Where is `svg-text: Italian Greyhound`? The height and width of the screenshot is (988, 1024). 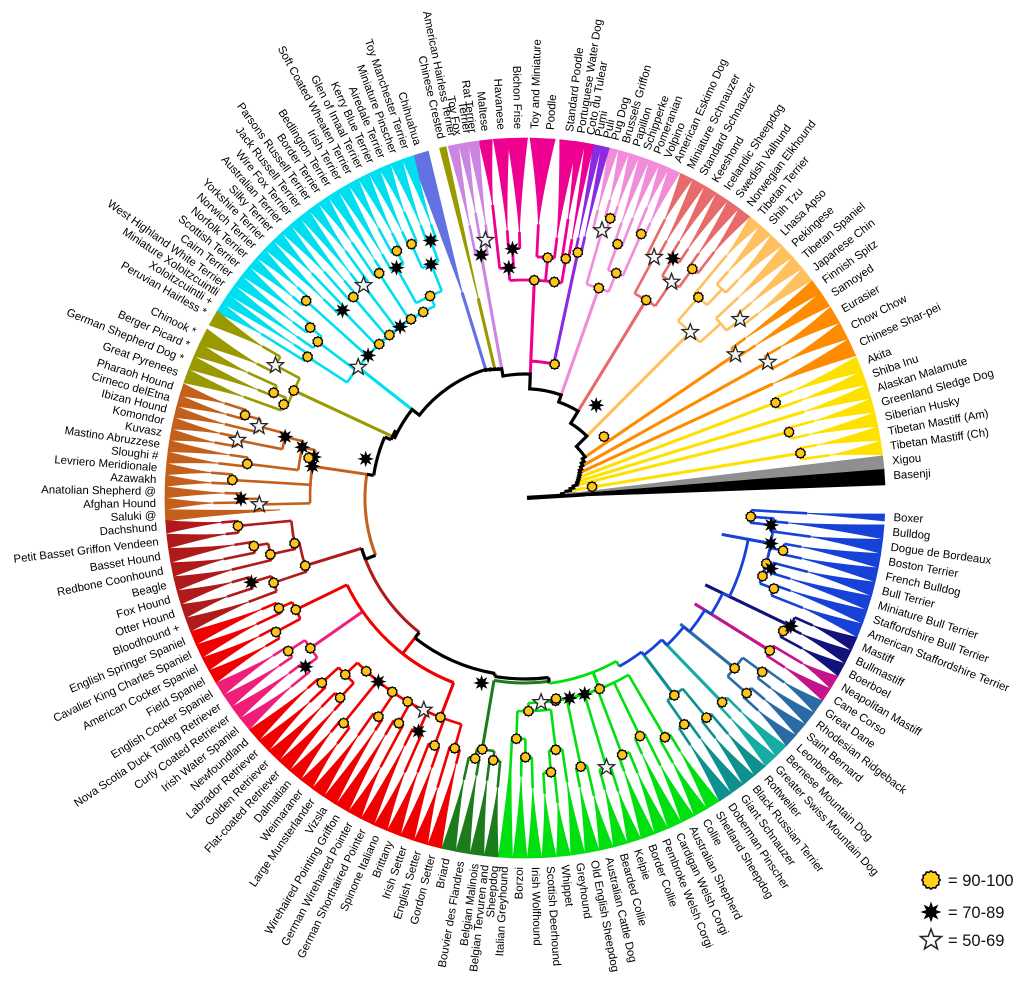 svg-text: Italian Greyhound is located at coordinates (502, 911).